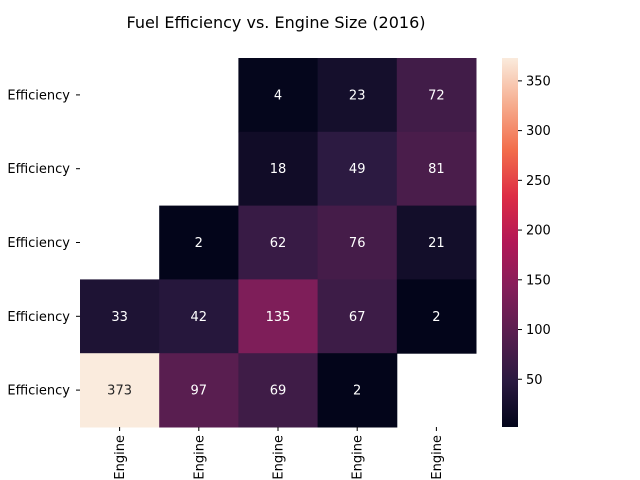 This screenshot has height=480, width=640. I want to click on colorbar-tick-label: 300, so click(538, 131).